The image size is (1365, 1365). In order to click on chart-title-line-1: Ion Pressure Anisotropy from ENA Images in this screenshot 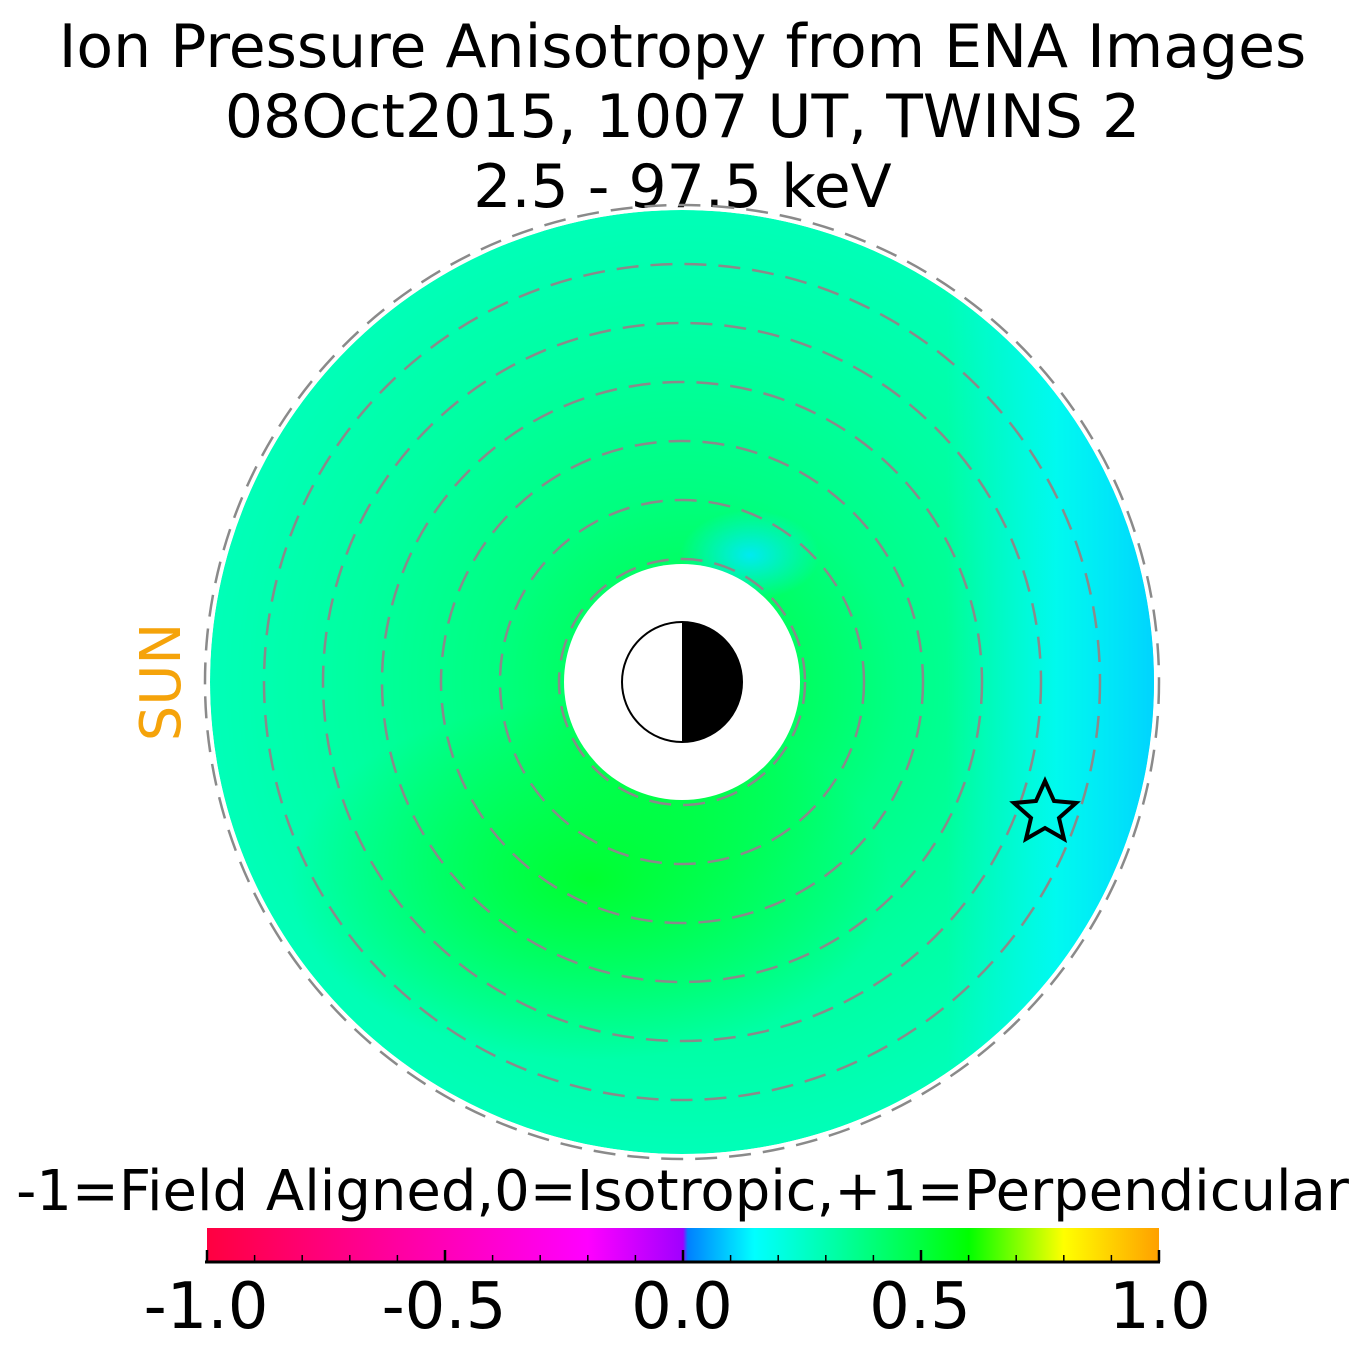, I will do `click(682, 47)`.